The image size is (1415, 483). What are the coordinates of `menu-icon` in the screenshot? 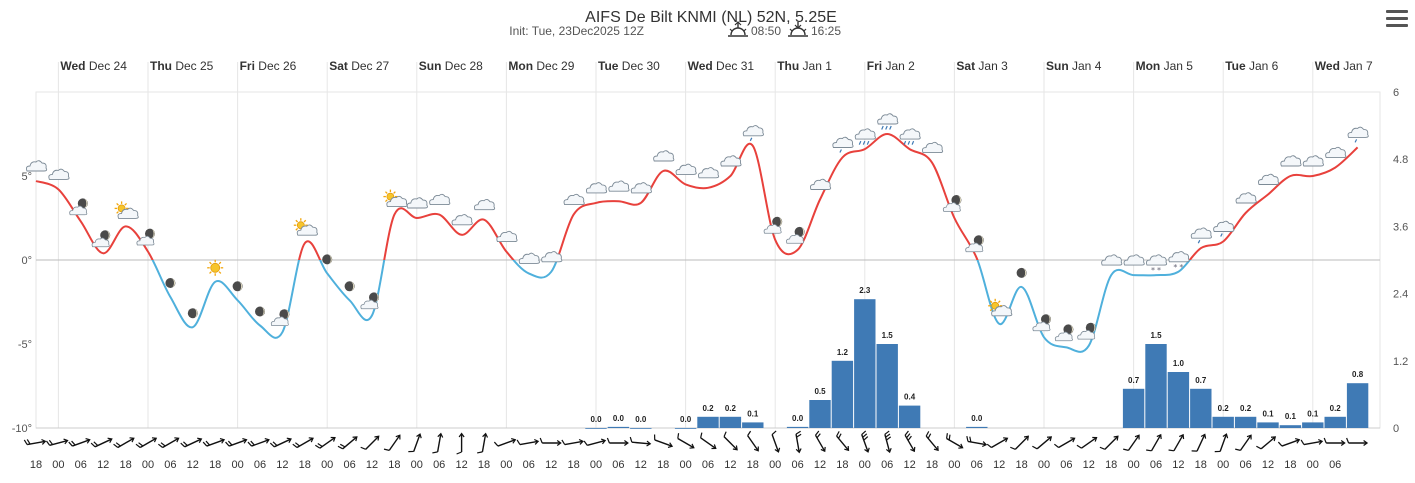 It's located at (1397, 20).